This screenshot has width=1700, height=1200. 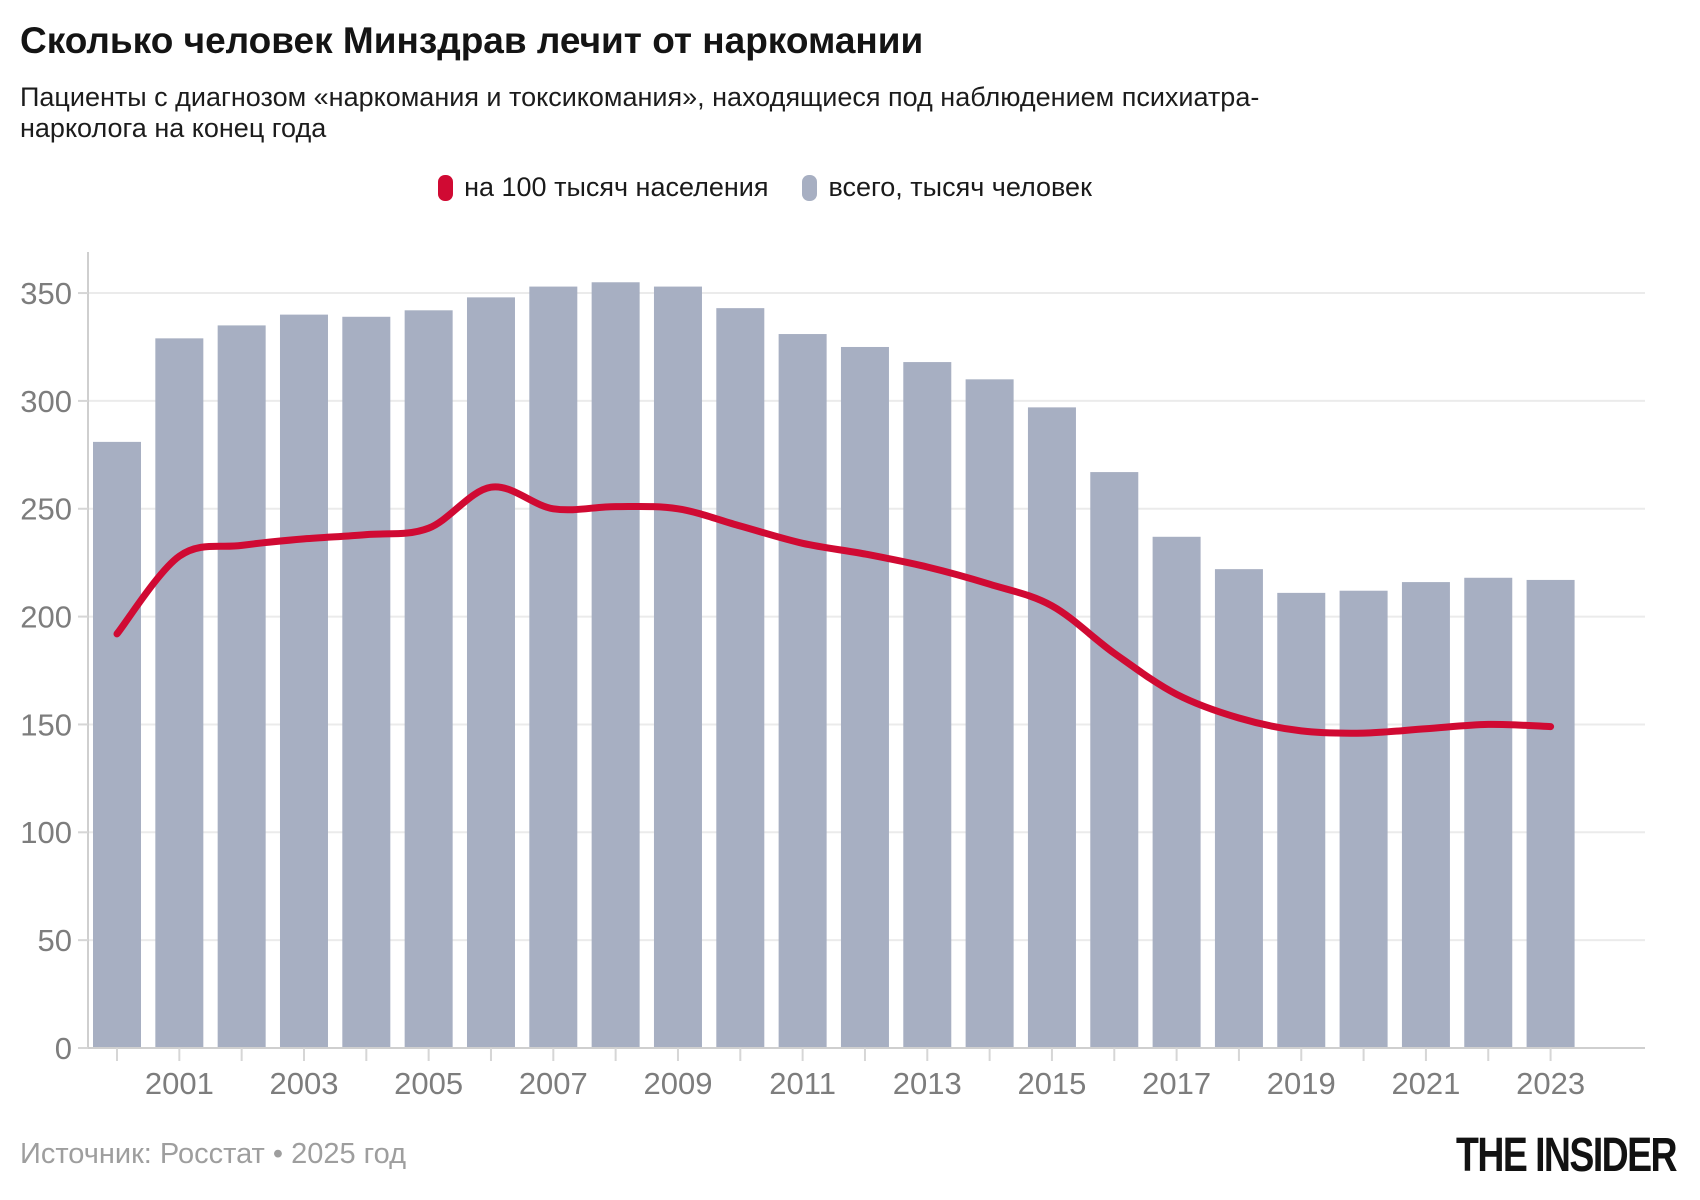 I want to click on the-insider-logo: THE INSIDER, so click(x=1567, y=1155).